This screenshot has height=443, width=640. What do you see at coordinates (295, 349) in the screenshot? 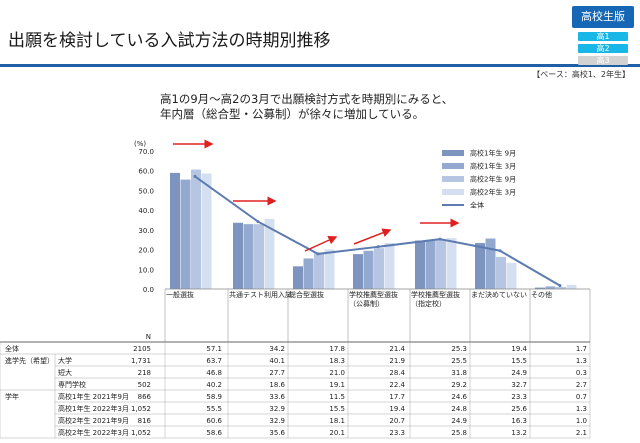
I see `table-row: 全体 2105 57.1 34.2 17.8 21.4 25.3 19.4 1.7` at bounding box center [295, 349].